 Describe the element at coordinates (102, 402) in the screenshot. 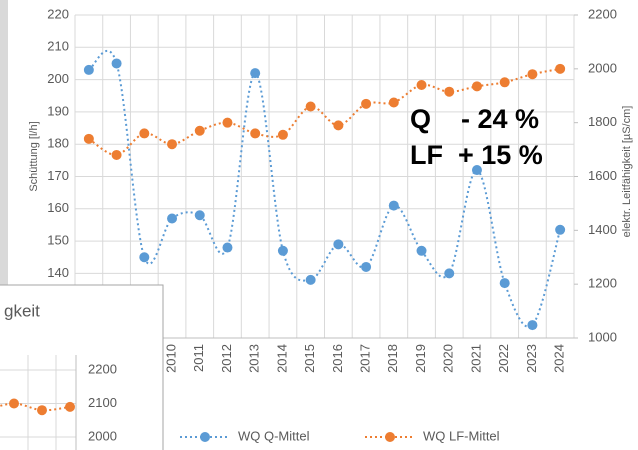

I see `y2-tick-label: 2100` at that location.